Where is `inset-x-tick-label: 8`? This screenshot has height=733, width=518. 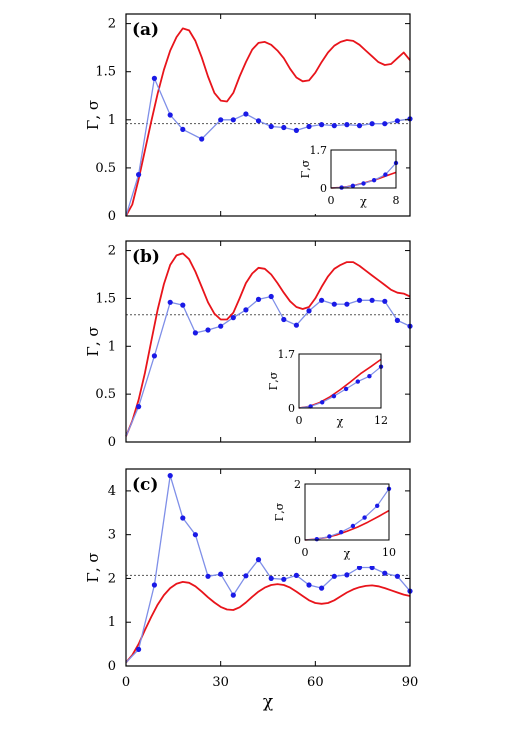 inset-x-tick-label: 8 is located at coordinates (396, 200).